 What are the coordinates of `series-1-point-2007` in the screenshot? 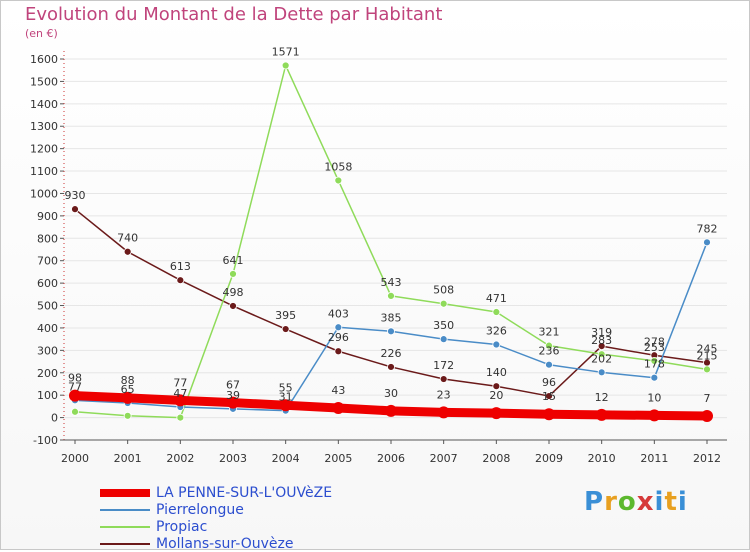 It's located at (443, 339).